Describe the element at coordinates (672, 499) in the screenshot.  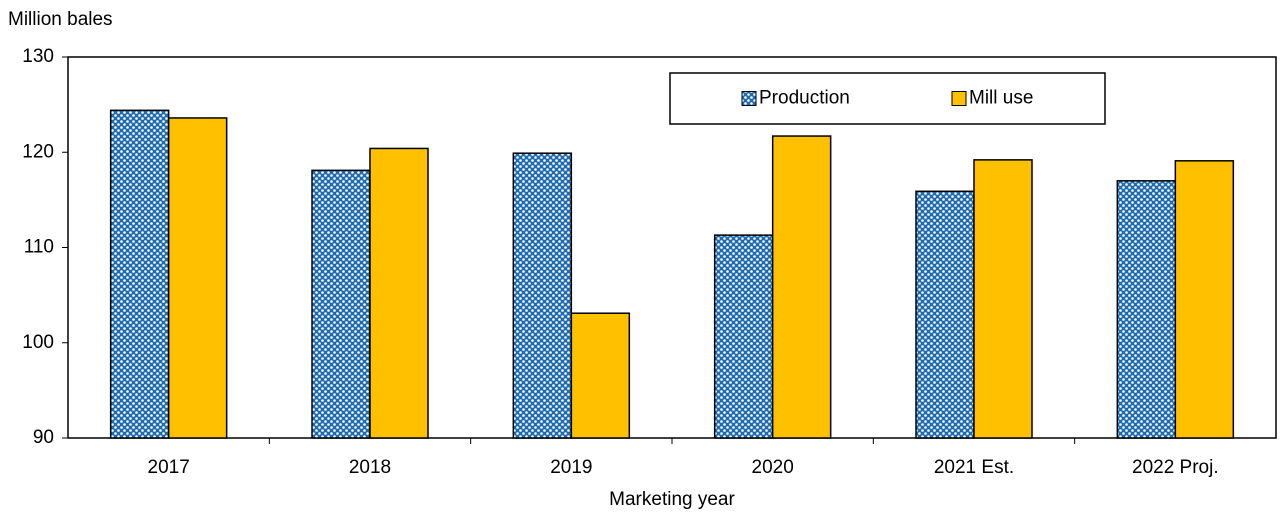
I see `x-axis-label: Marketing year` at that location.